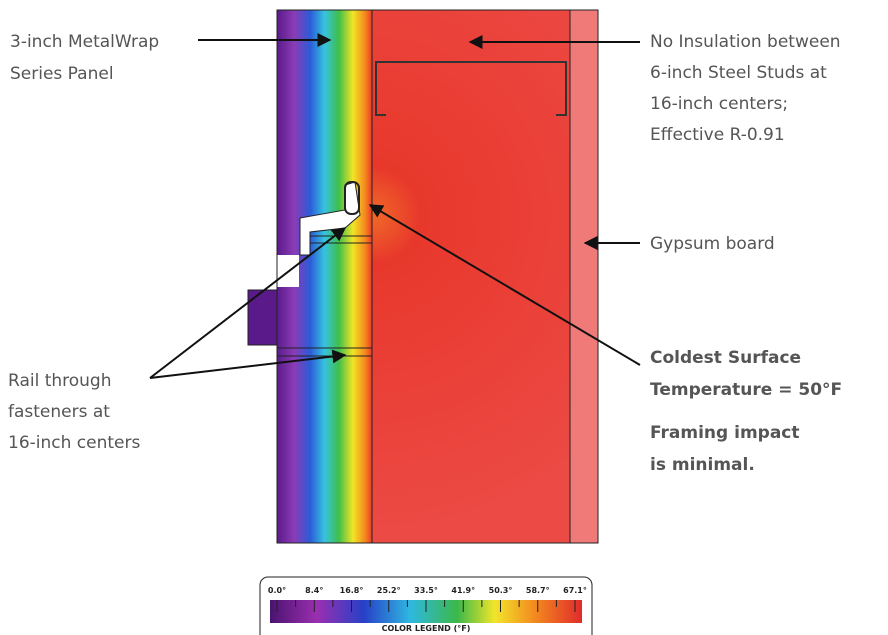 The width and height of the screenshot is (888, 635). Describe the element at coordinates (389, 590) in the screenshot. I see `legend-tick-label: 25.2°` at that location.